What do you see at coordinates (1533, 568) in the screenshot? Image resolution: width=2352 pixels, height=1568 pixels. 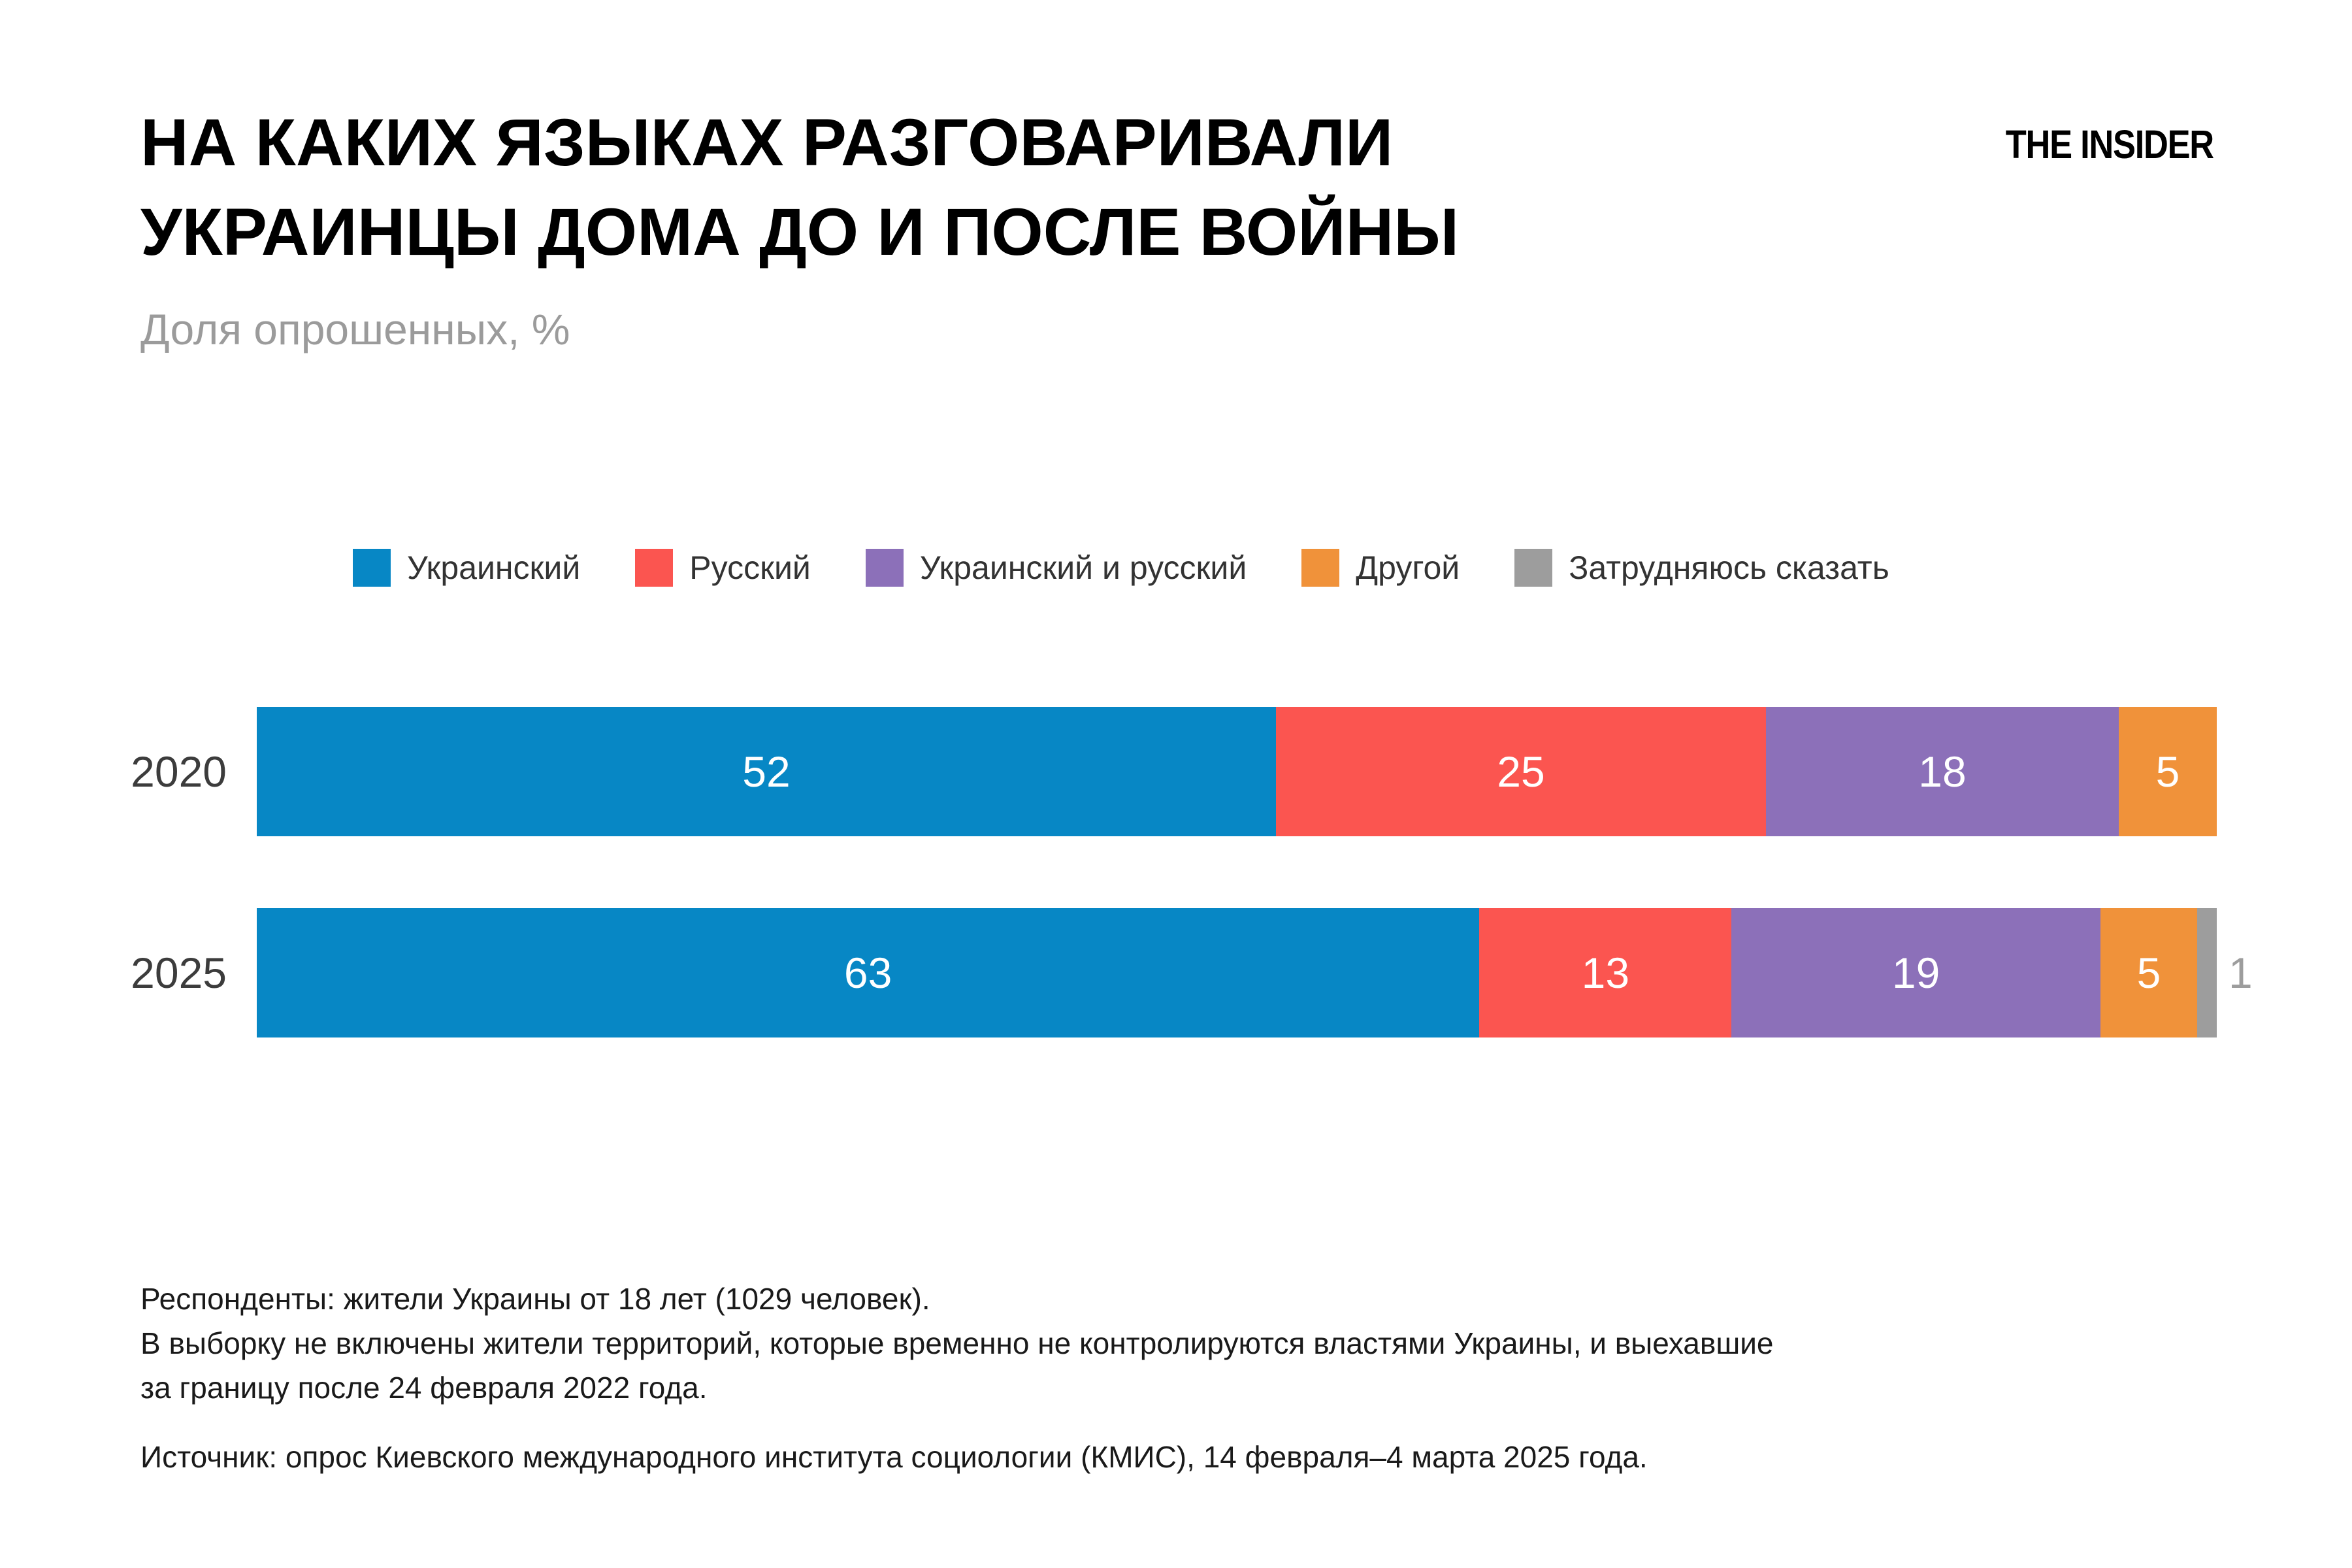 I see `legend-color-chip-hard-to-say` at bounding box center [1533, 568].